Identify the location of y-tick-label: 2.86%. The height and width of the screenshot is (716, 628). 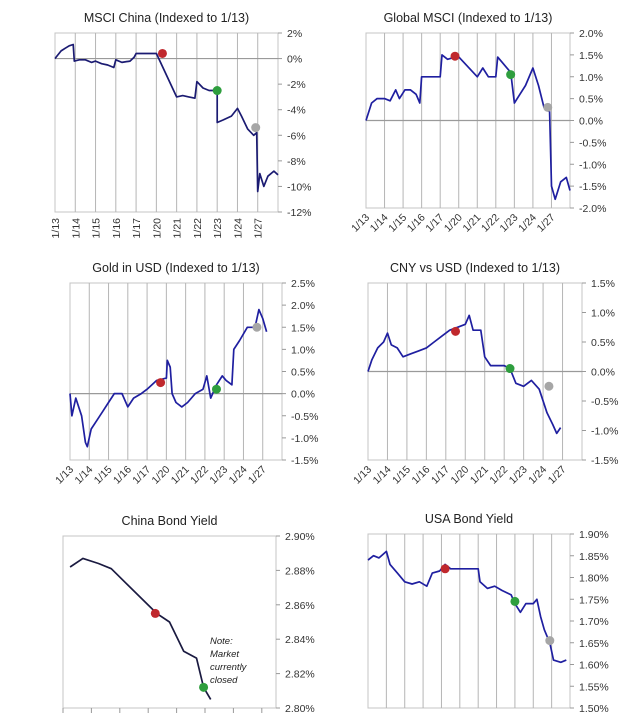
(300, 606).